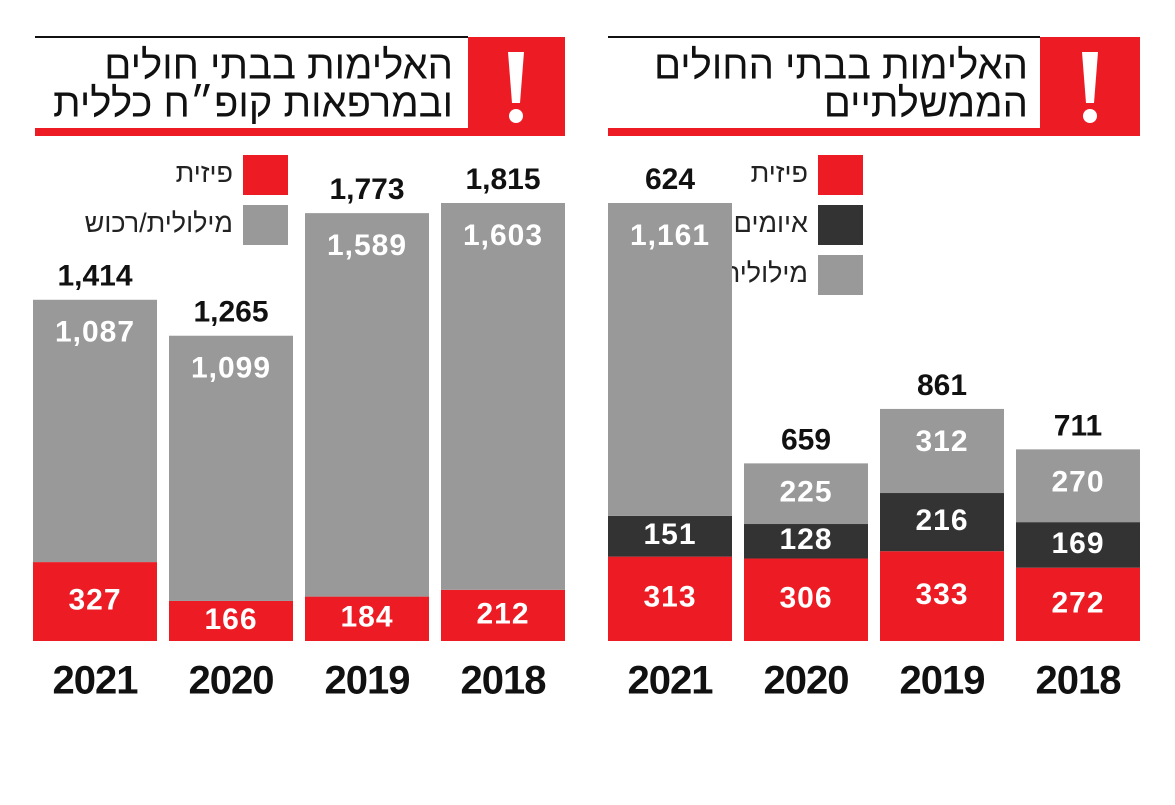 The width and height of the screenshot is (1175, 805). I want to click on value-label: 333, so click(941, 594).